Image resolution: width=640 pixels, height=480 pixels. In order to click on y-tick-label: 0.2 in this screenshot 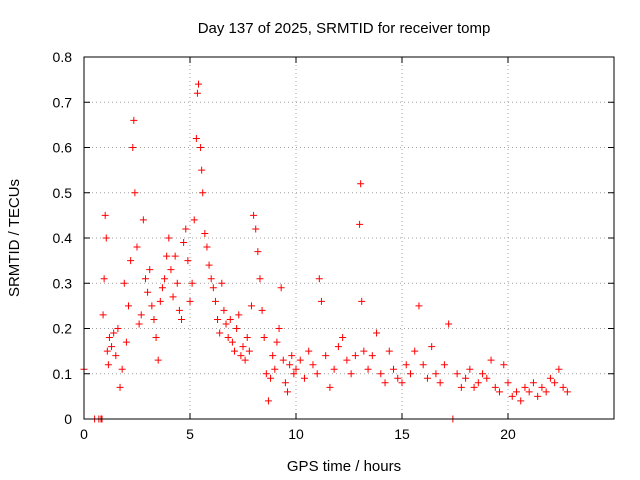, I will do `click(63, 329)`.